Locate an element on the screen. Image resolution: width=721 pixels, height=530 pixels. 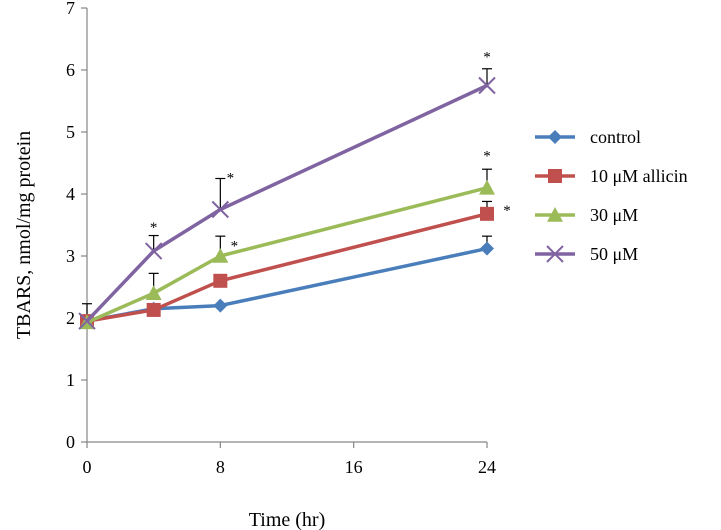
legend-item-2: 30 μM is located at coordinates (586, 215).